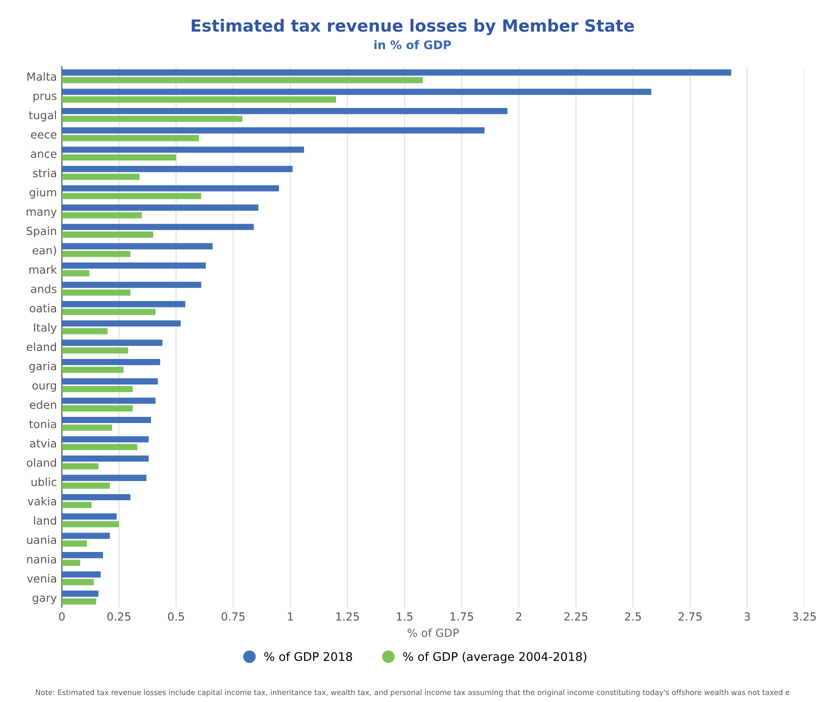 Image resolution: width=825 pixels, height=702 pixels. Describe the element at coordinates (690, 616) in the screenshot. I see `x-tick-label: 2.75` at that location.